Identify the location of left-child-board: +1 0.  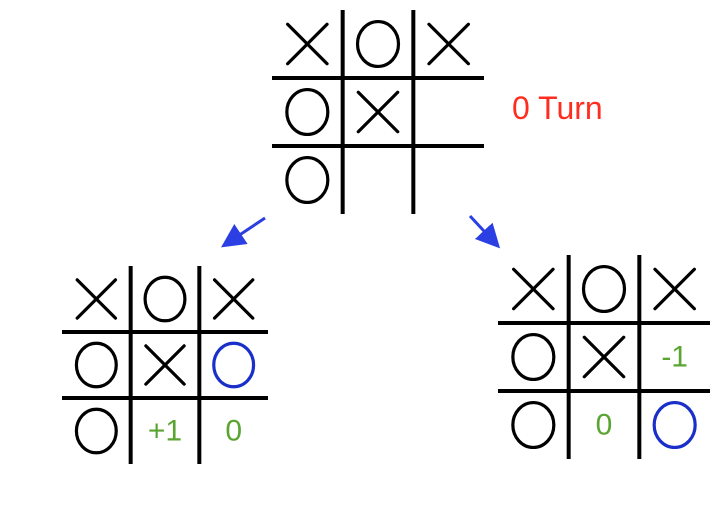
(165, 365).